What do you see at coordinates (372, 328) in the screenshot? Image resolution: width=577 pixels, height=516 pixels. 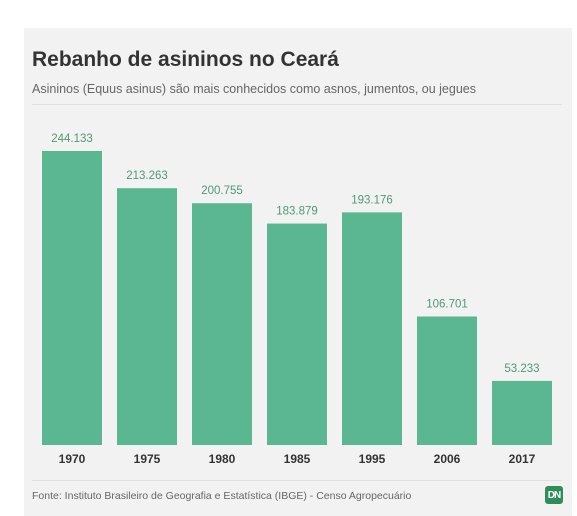 I see `bar-1995` at bounding box center [372, 328].